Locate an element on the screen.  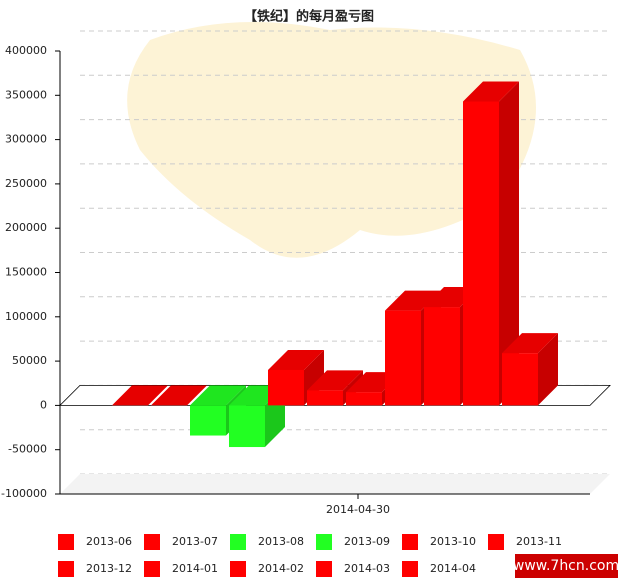
legend-label: 2013-09 is located at coordinates (367, 541).